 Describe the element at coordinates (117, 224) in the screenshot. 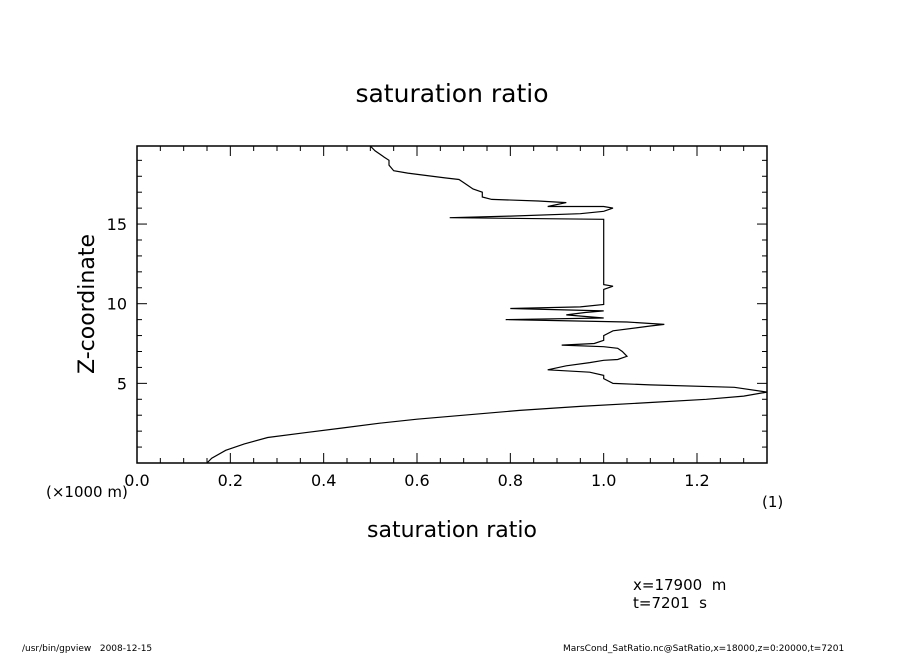

I see `y-tick-label: 15` at that location.